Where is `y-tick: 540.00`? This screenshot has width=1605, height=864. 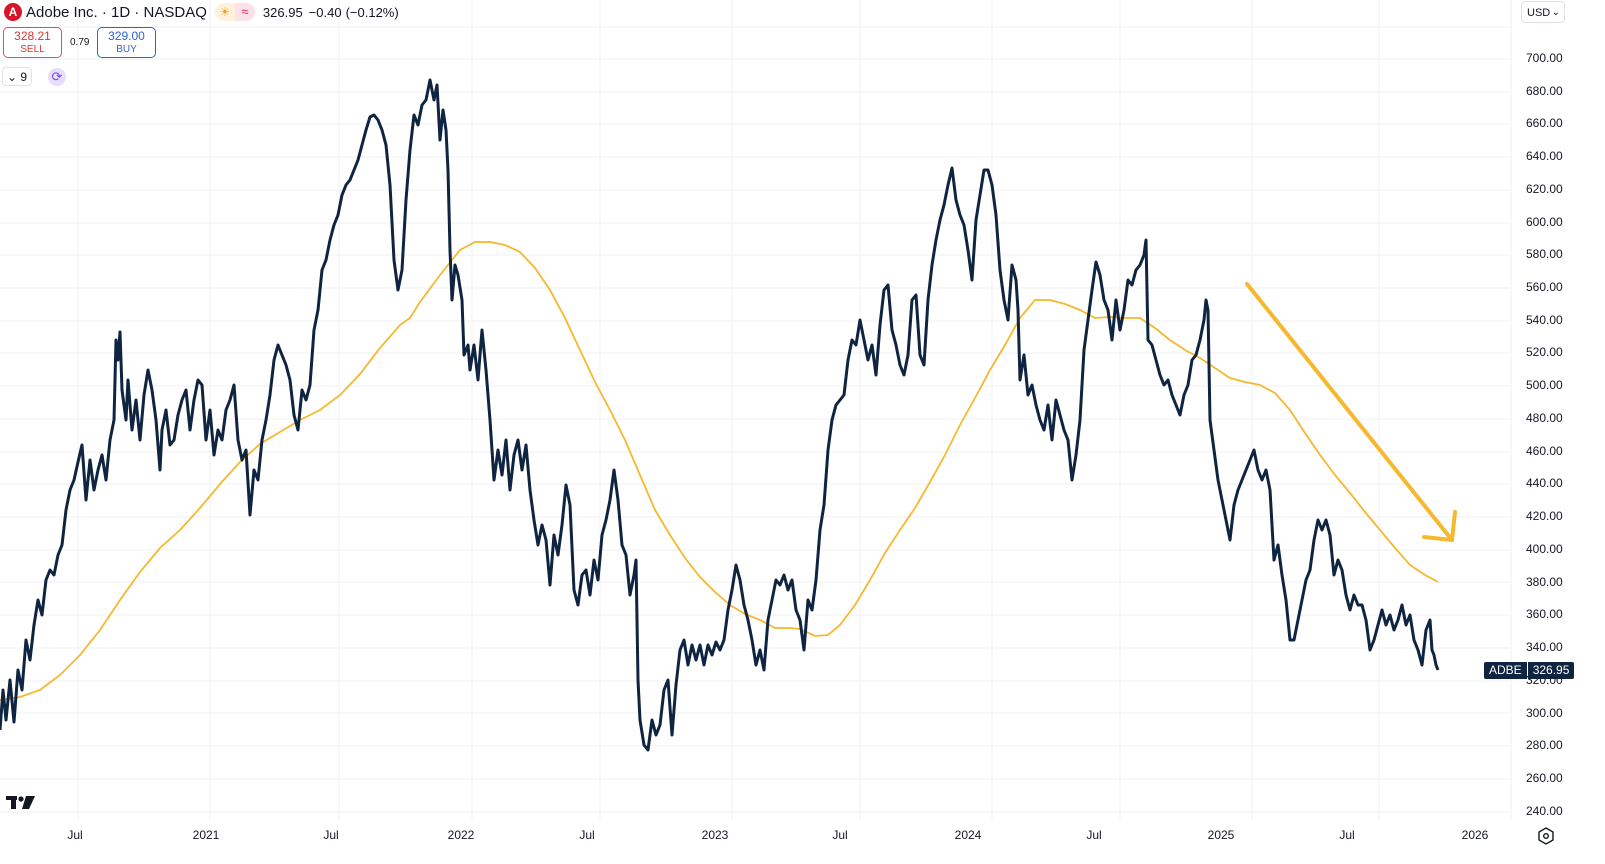
y-tick: 540.00 is located at coordinates (1544, 320).